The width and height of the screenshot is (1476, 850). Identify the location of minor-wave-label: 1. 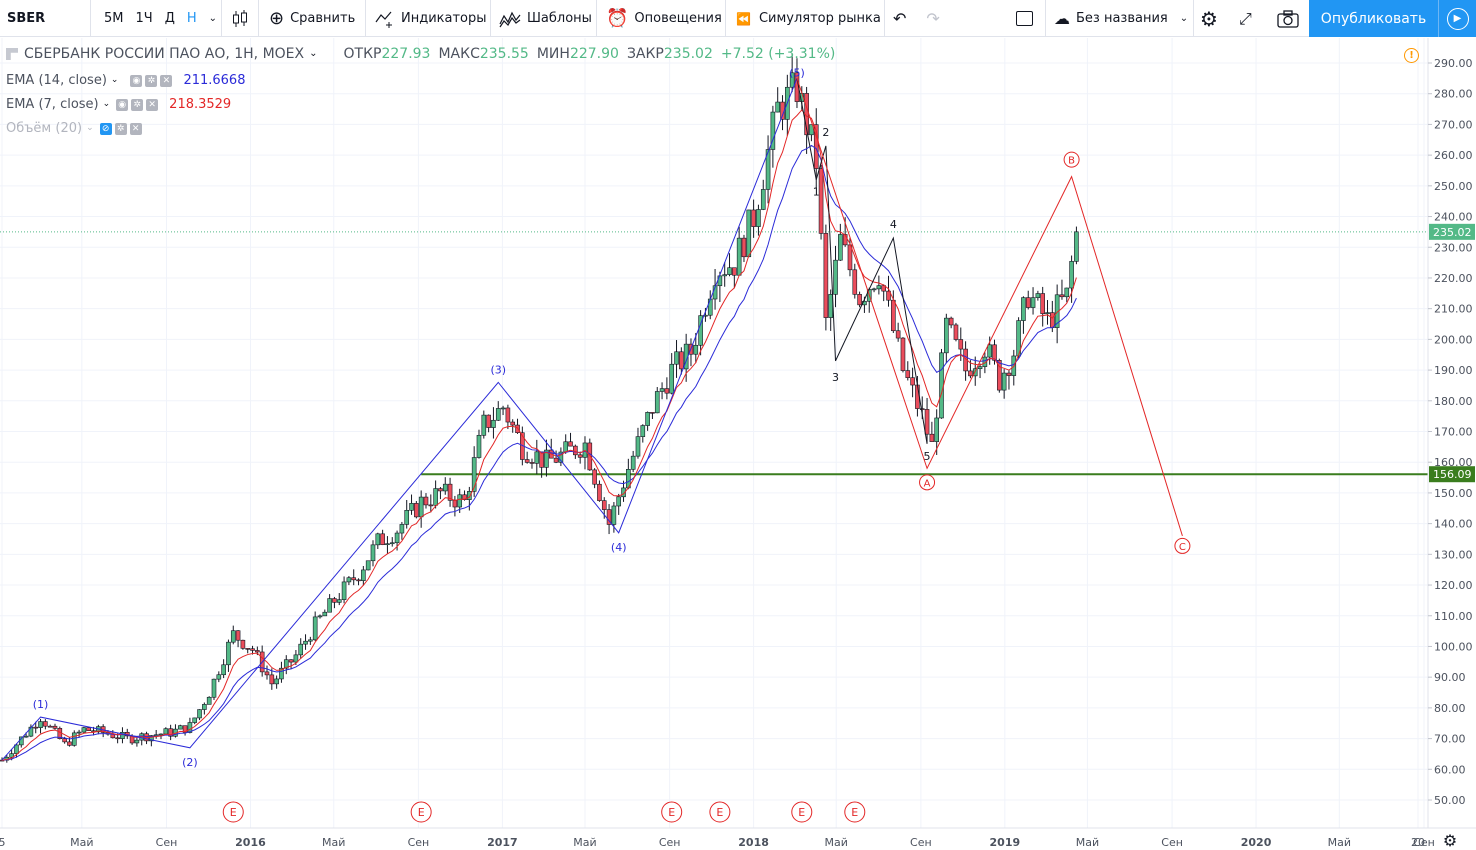
(816, 192).